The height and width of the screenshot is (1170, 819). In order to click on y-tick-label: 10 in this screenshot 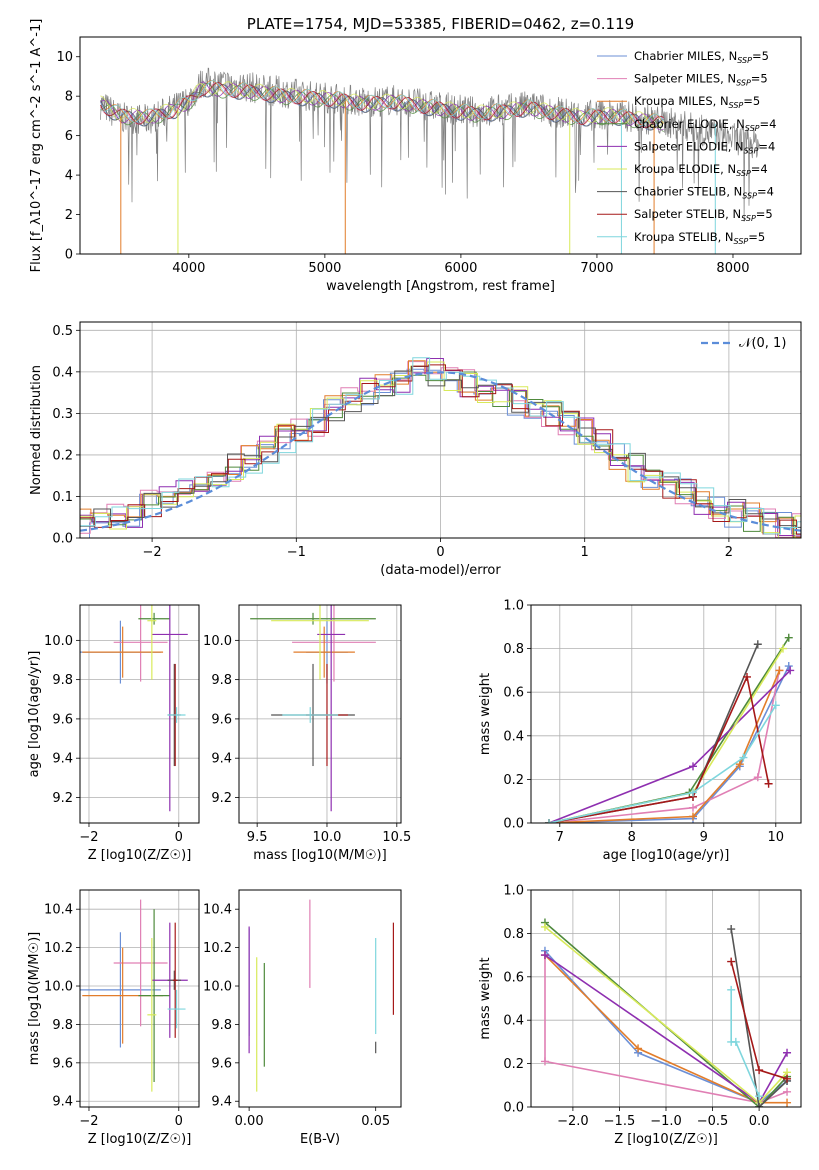, I will do `click(64, 57)`.